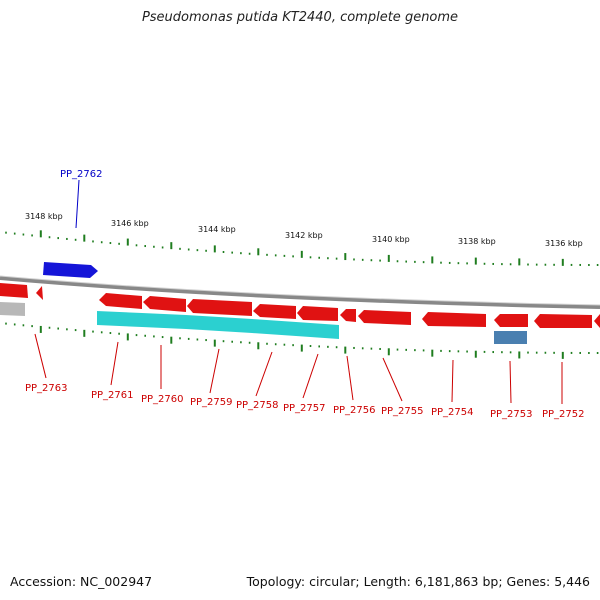  What do you see at coordinates (12, 309) in the screenshot?
I see `pseudo-feature-block` at bounding box center [12, 309].